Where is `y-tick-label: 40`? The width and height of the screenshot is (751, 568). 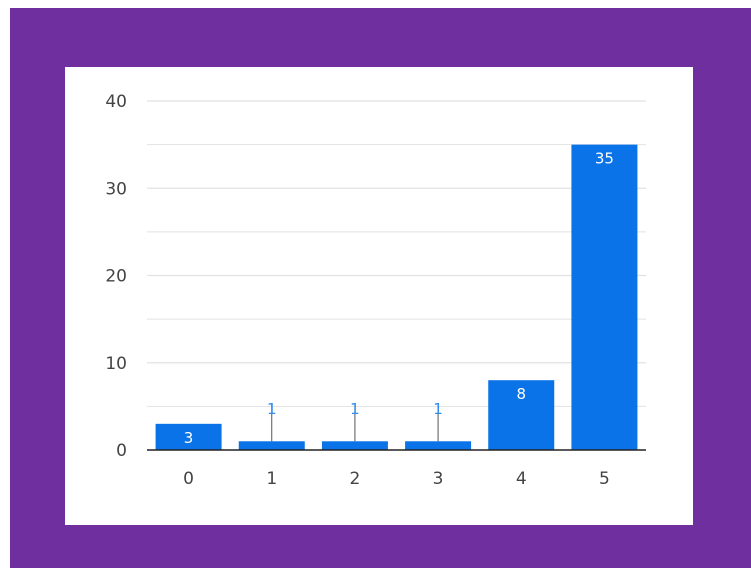 y-tick-label: 40 is located at coordinates (116, 102).